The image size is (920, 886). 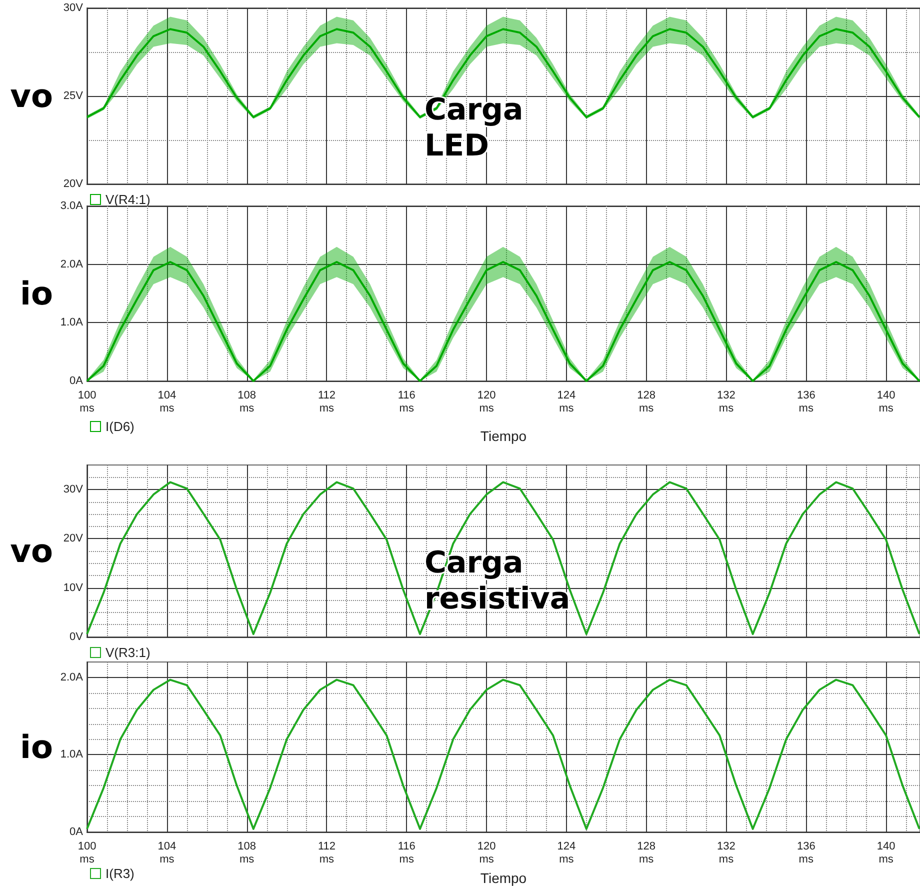 What do you see at coordinates (120, 426) in the screenshot?
I see `legend-label: I(D6)` at bounding box center [120, 426].